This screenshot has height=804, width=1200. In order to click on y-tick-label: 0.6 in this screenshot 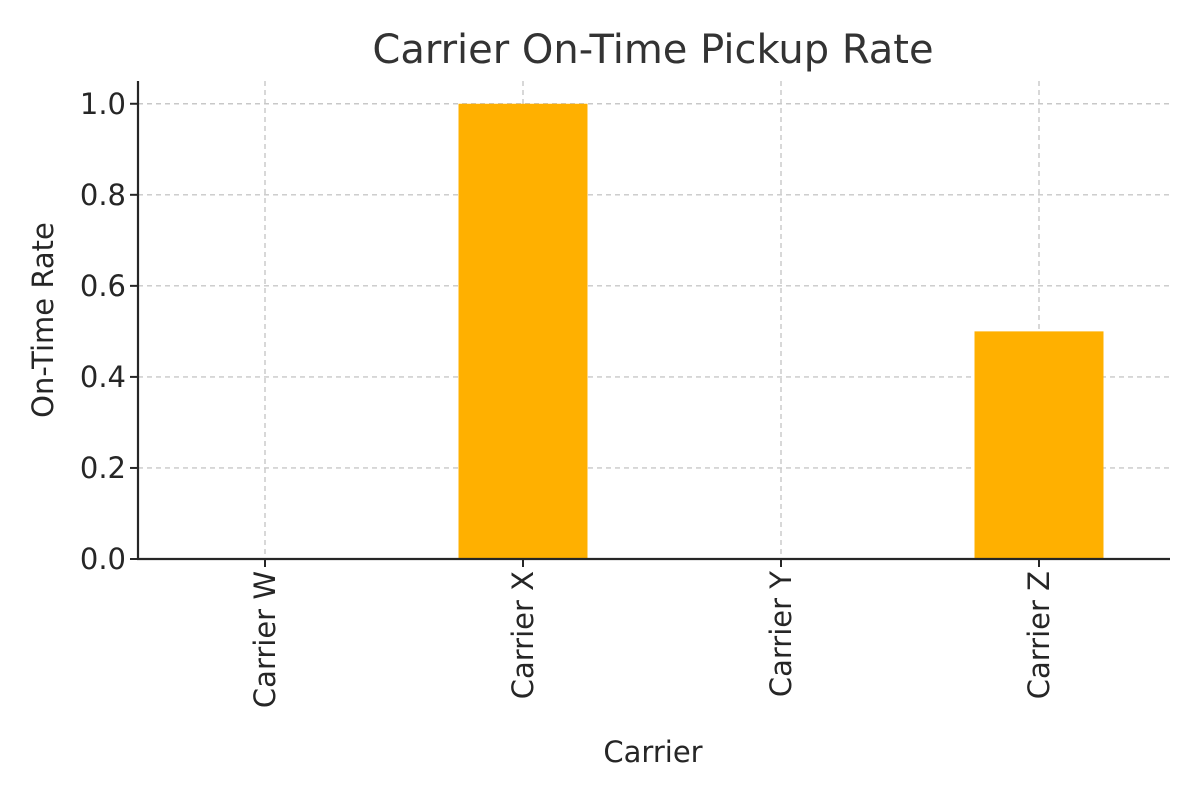, I will do `click(103, 286)`.